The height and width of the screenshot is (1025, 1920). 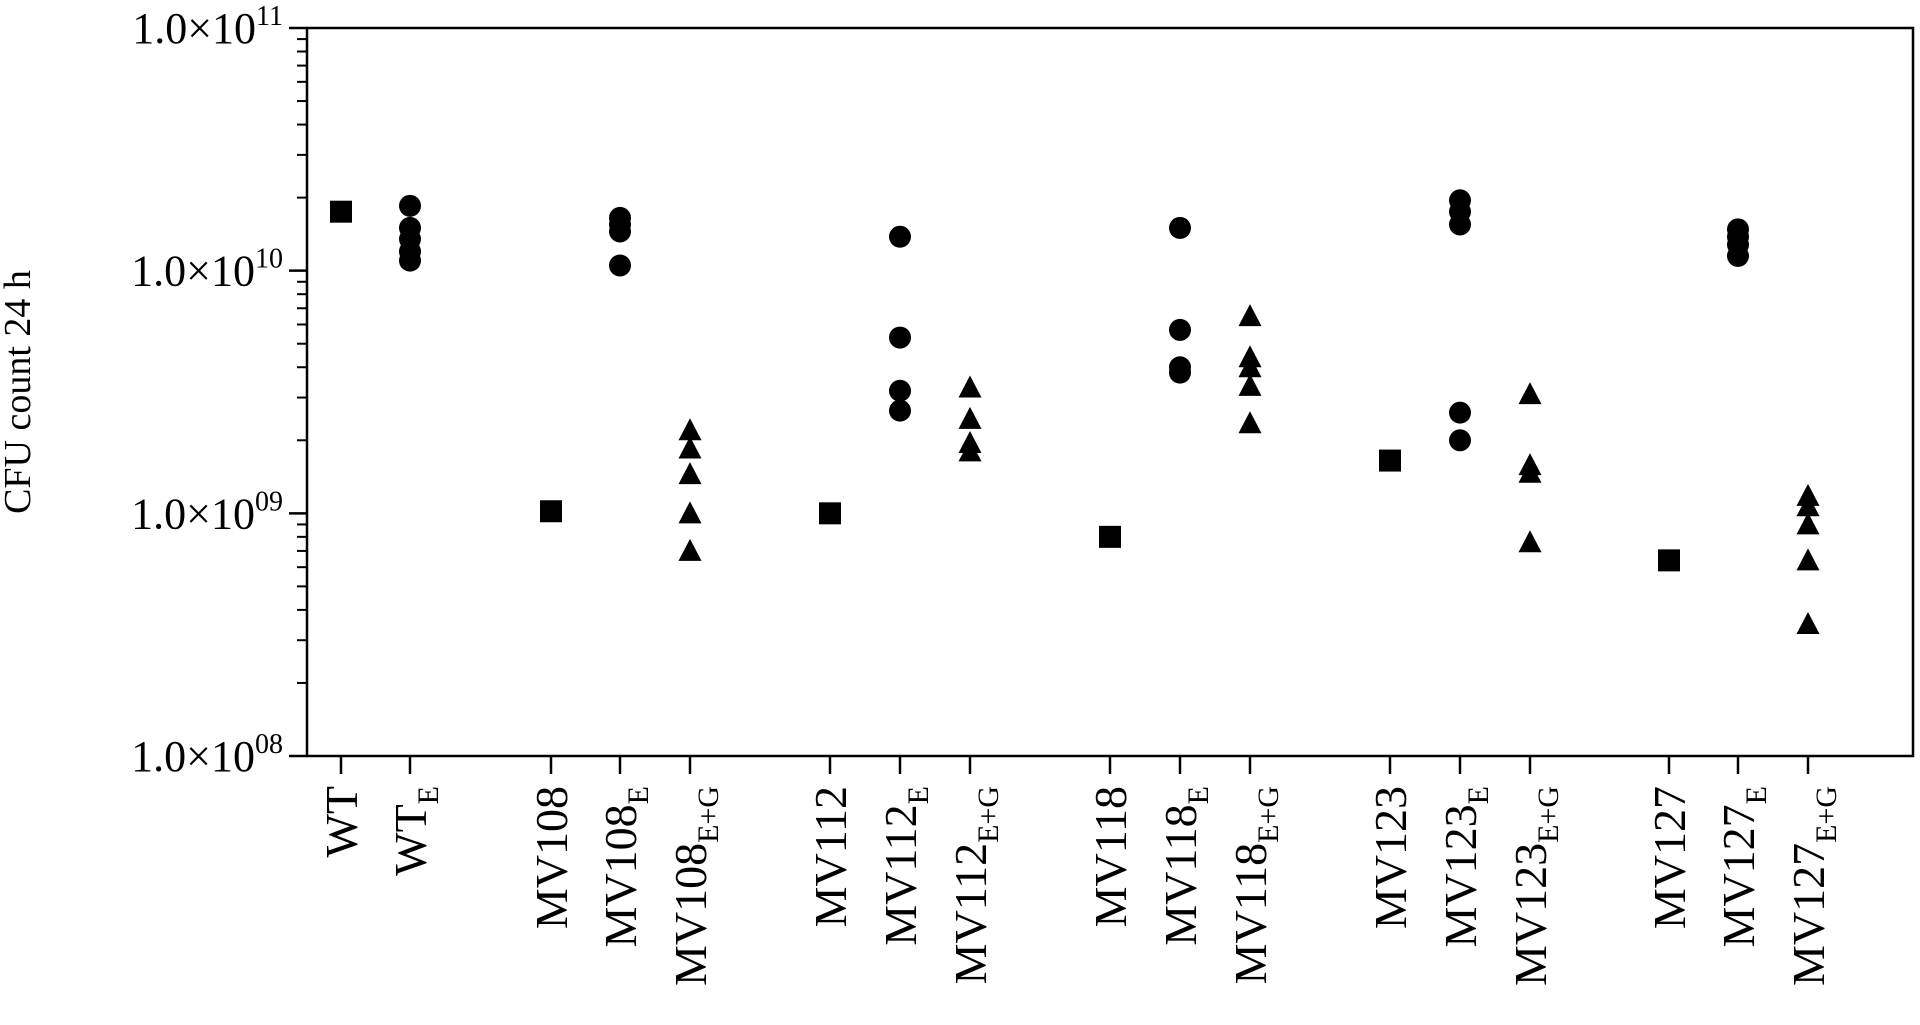 I want to click on x-tick-label: MV112, so click(x=830, y=856).